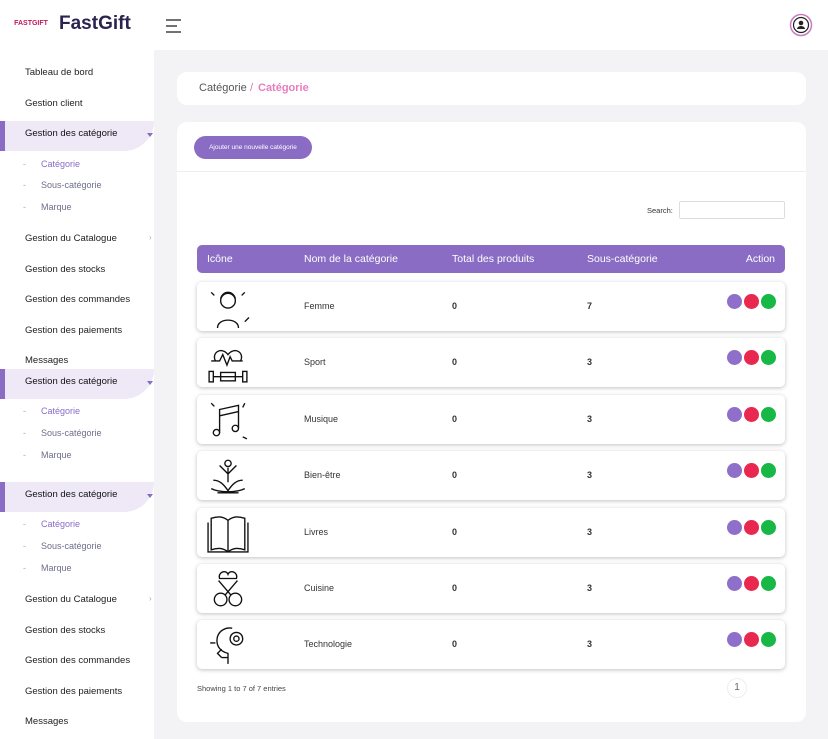 The height and width of the screenshot is (739, 828). Describe the element at coordinates (315, 362) in the screenshot. I see `category-name: Sport` at that location.